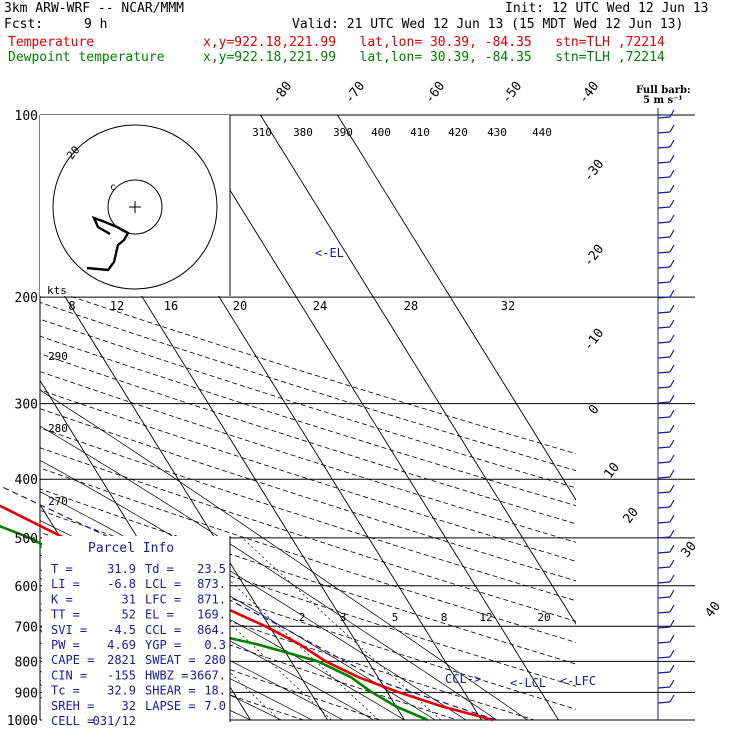 The image size is (740, 740). Describe the element at coordinates (528, 683) in the screenshot. I see `lcl-annotation: <-LCL` at that location.